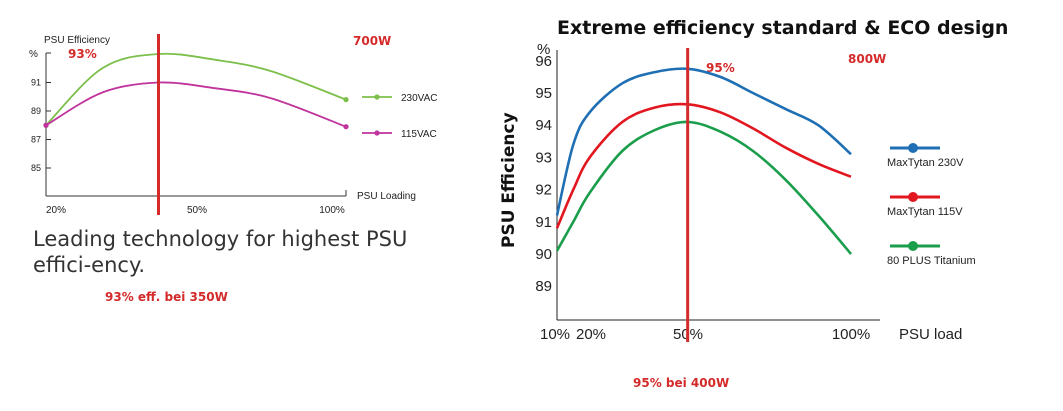  Describe the element at coordinates (681, 383) in the screenshot. I see `right-note: 95% bei 400W` at that location.